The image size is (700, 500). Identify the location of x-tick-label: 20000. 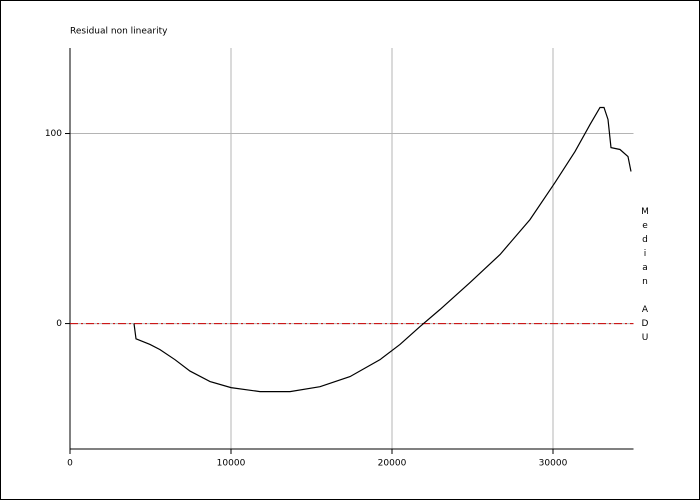
(392, 464).